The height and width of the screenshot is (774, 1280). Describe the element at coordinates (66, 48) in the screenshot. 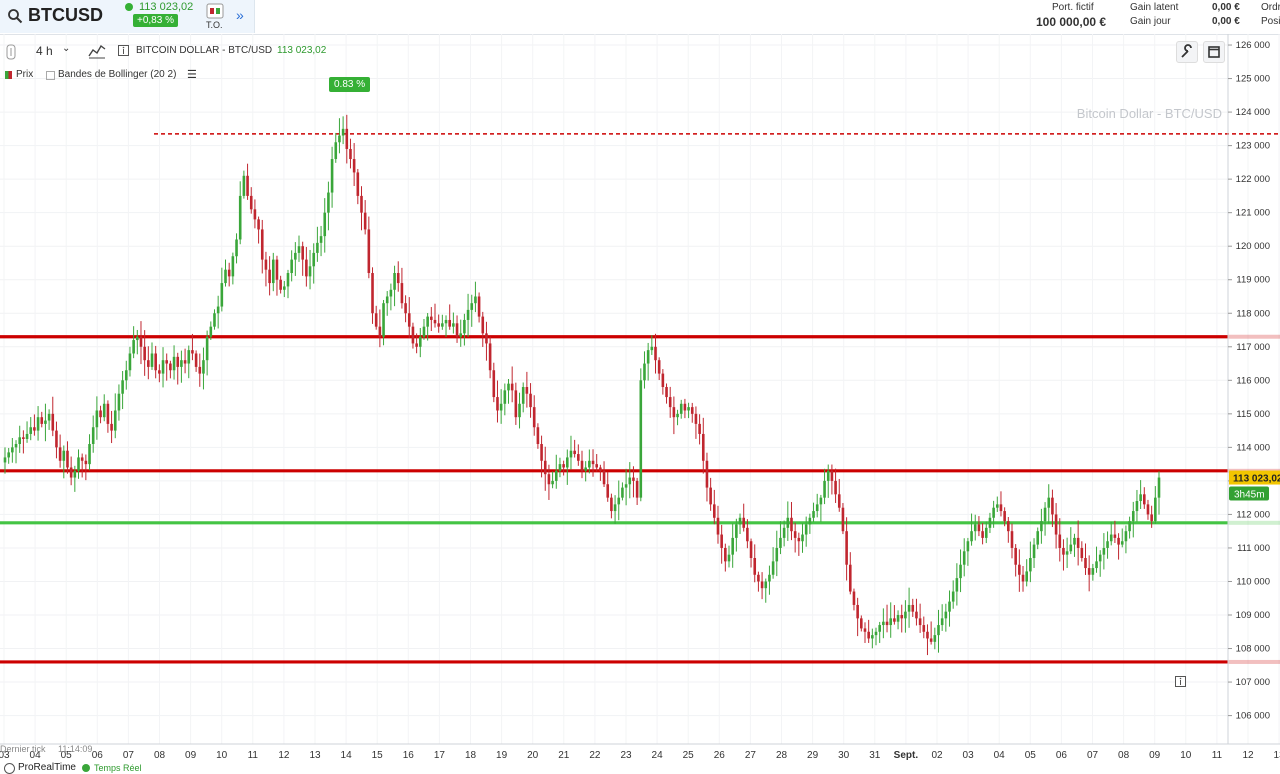

I see `chevron-down-icon: ⌄` at that location.